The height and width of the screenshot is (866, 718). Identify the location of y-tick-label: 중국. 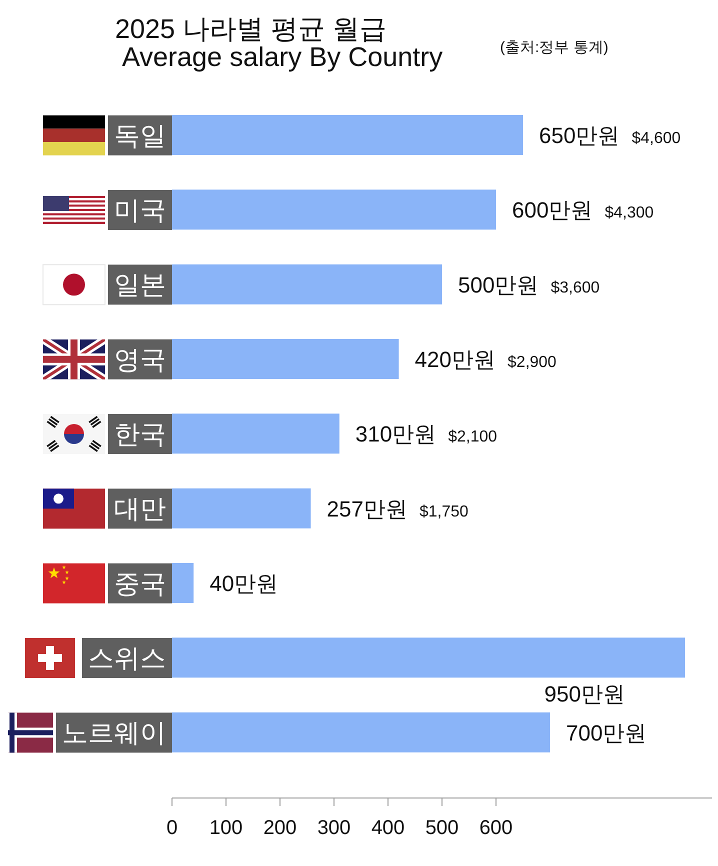
(140, 583).